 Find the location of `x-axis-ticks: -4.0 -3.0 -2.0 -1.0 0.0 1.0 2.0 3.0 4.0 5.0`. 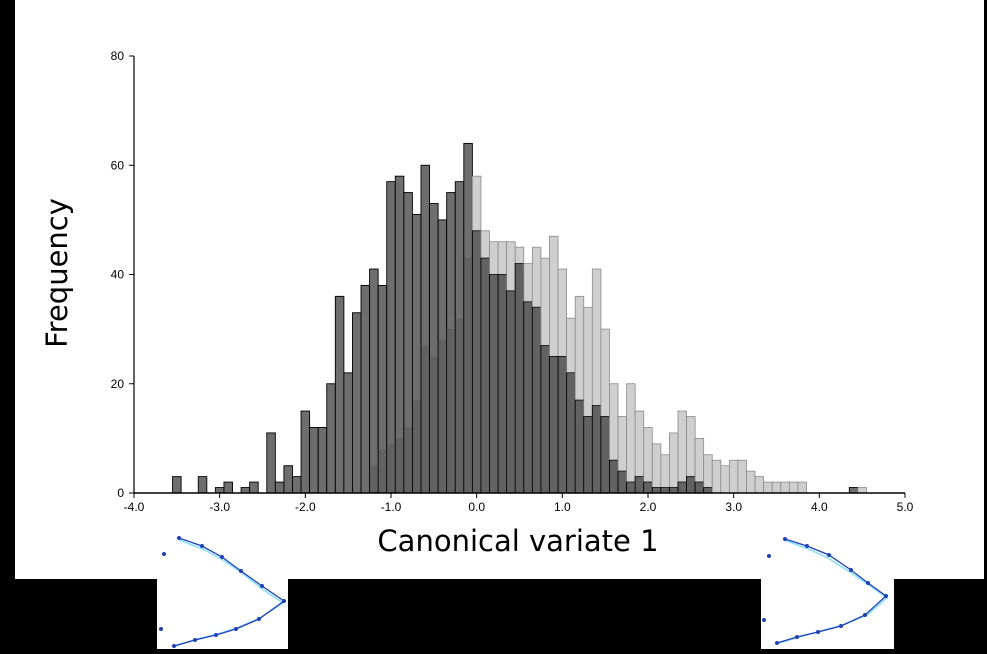

x-axis-ticks: -4.0 -3.0 -2.0 -1.0 0.0 1.0 2.0 3.0 4.0 5.0 is located at coordinates (519, 503).